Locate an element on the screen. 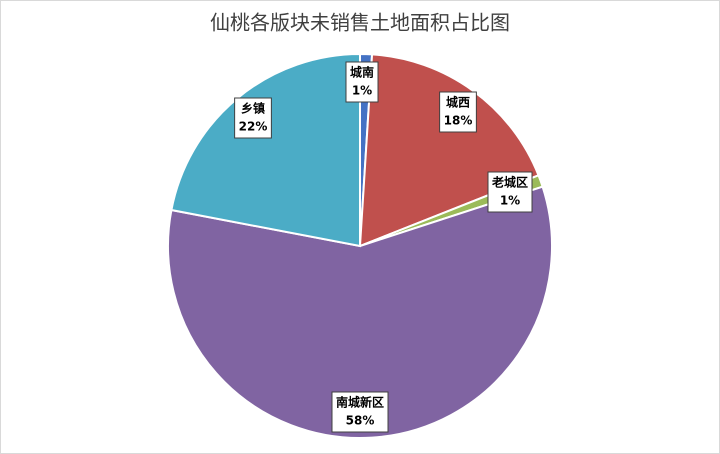  category-label: 乡镇 is located at coordinates (253, 108).